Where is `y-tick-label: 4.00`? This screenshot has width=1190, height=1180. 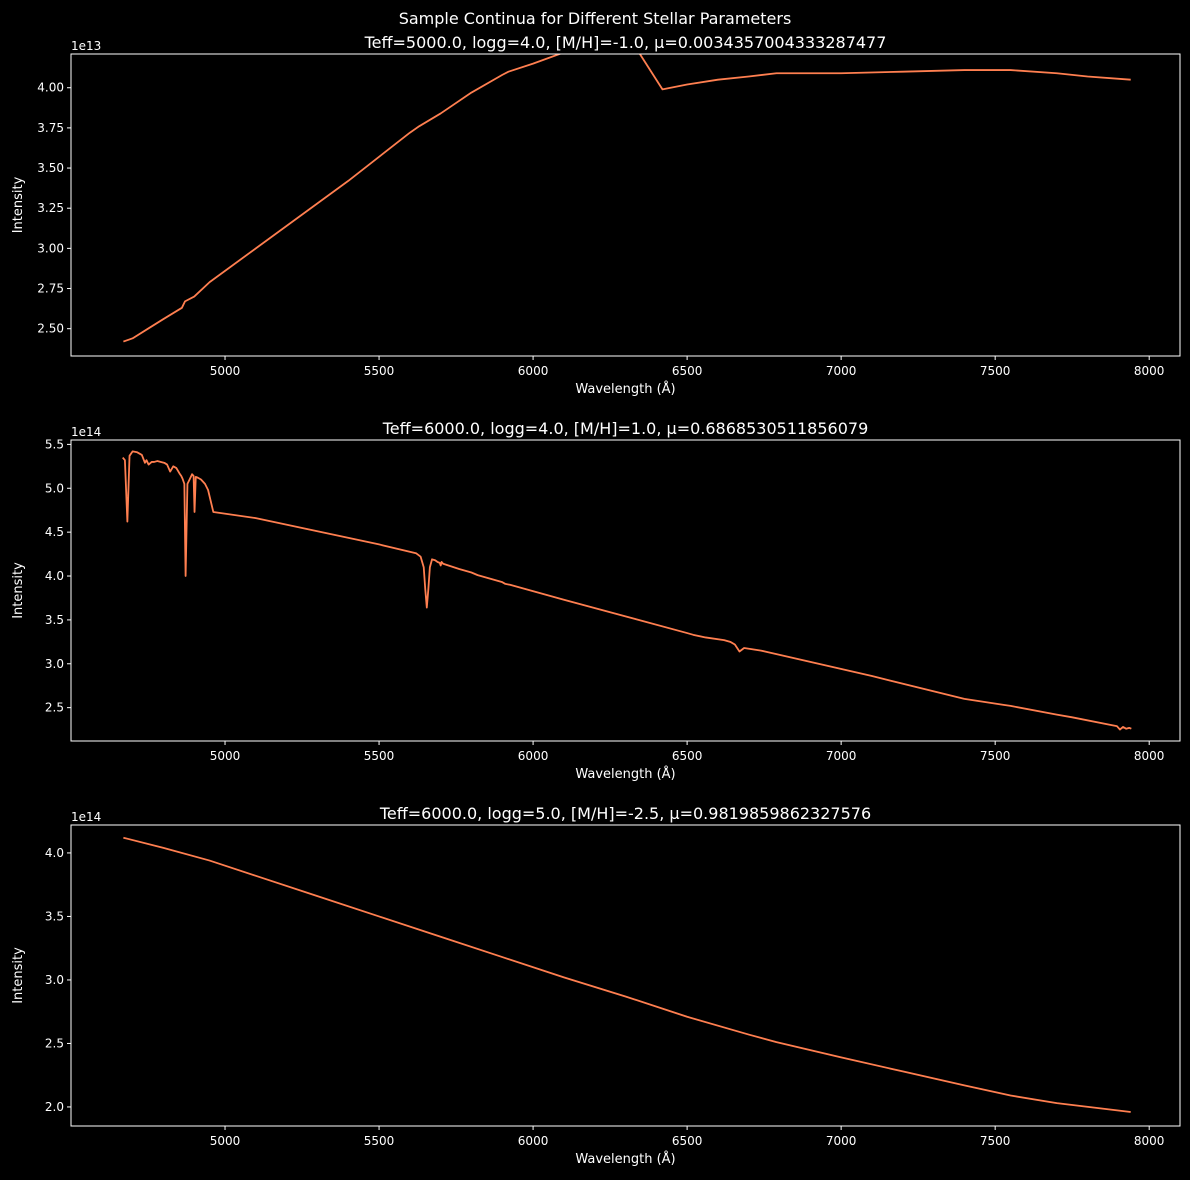
y-tick-label: 4.00 is located at coordinates (50, 88).